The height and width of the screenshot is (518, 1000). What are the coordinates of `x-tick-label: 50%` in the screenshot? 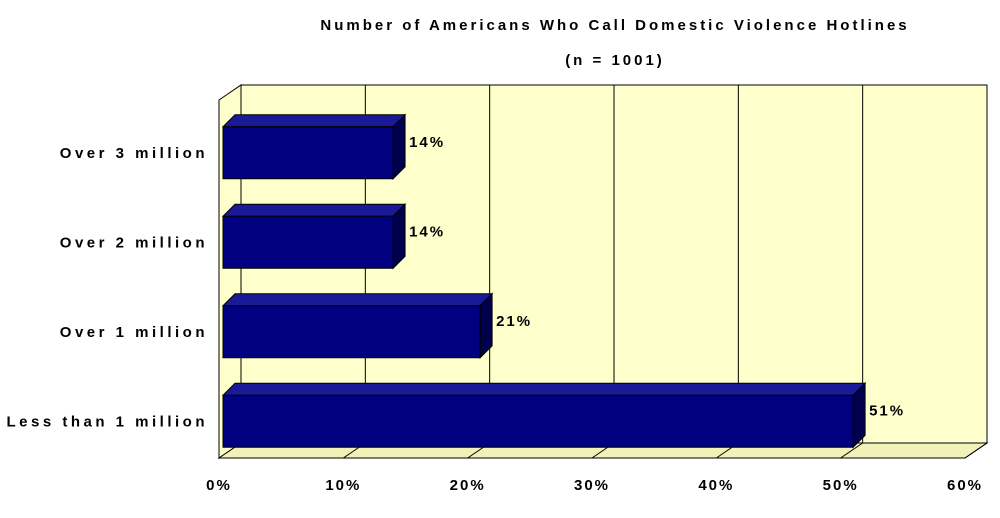 It's located at (841, 485).